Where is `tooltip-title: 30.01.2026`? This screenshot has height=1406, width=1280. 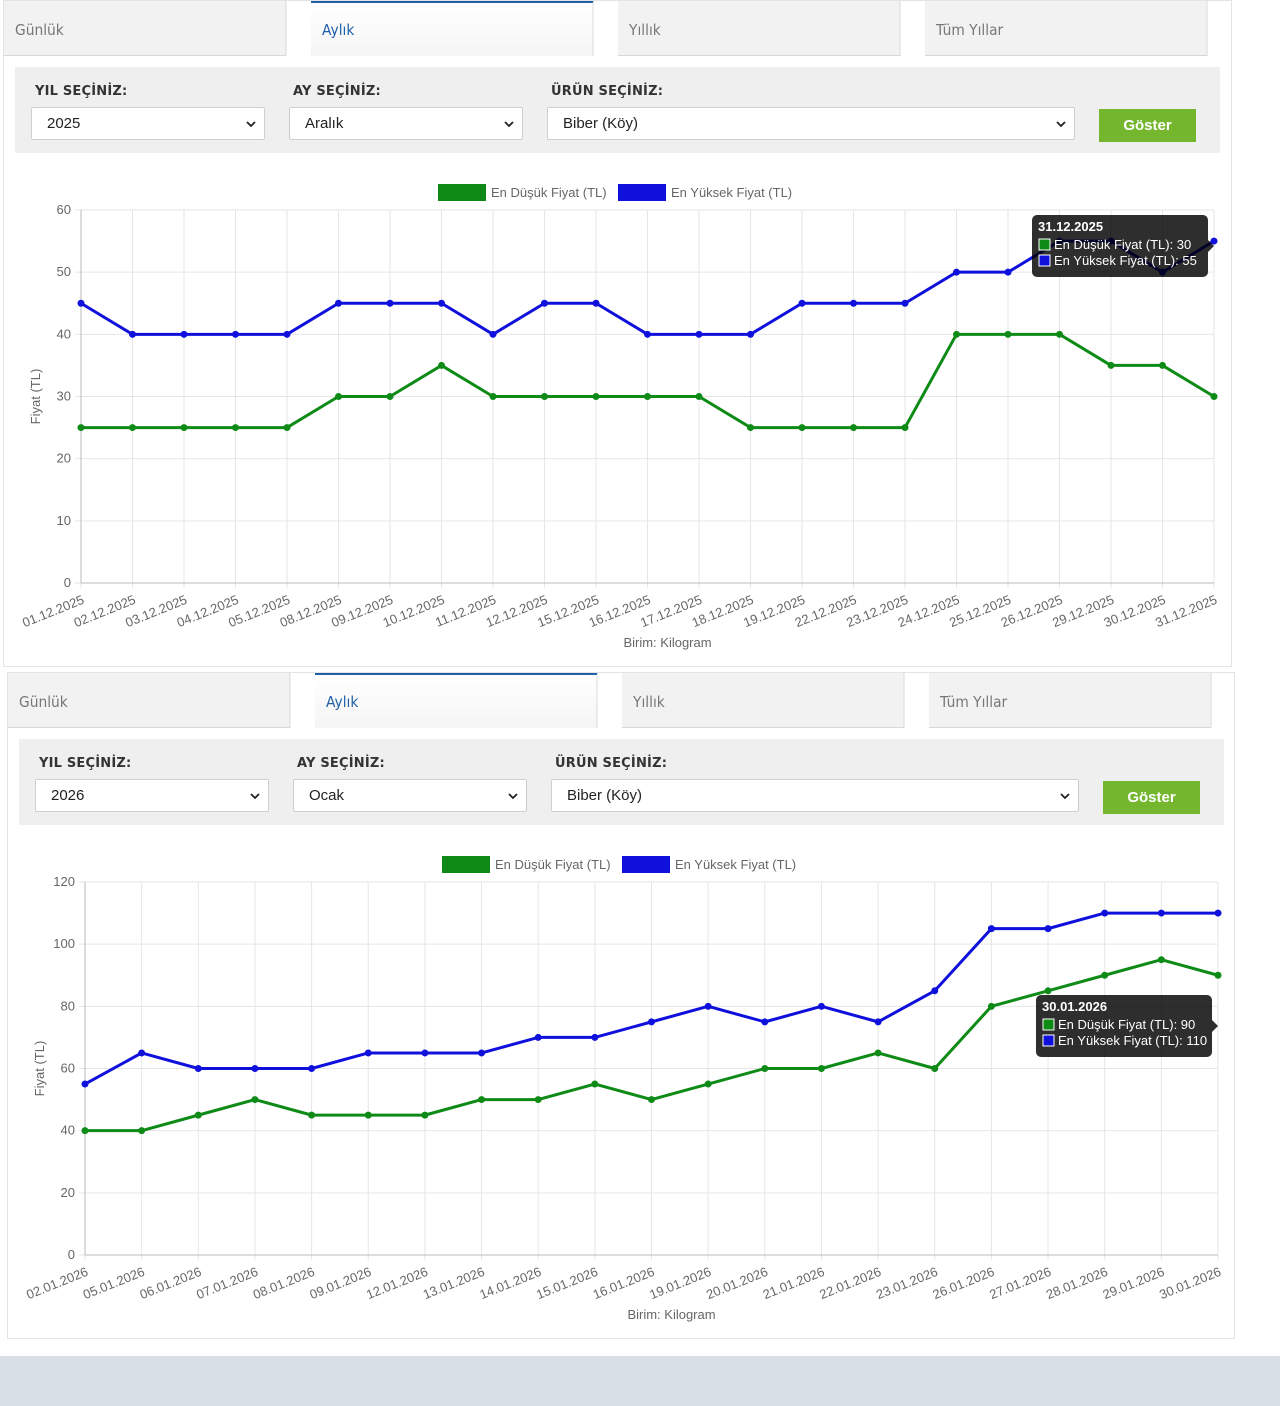
tooltip-title: 30.01.2026 is located at coordinates (1074, 1006).